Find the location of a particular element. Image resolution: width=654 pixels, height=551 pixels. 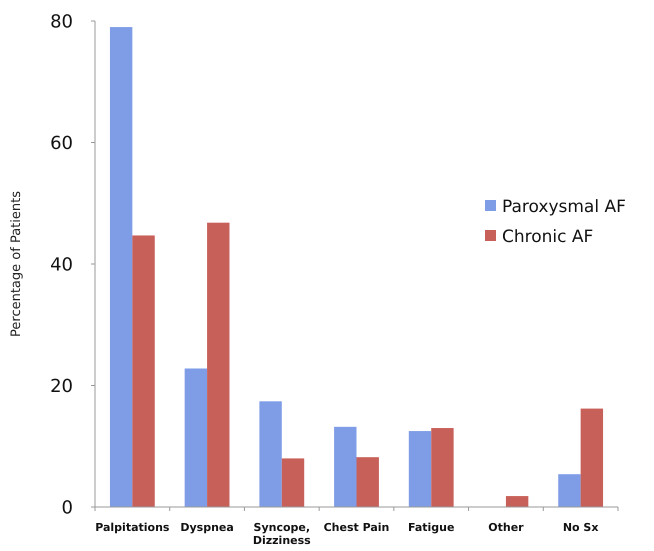

x-tick-label: Fatigue is located at coordinates (431, 527).